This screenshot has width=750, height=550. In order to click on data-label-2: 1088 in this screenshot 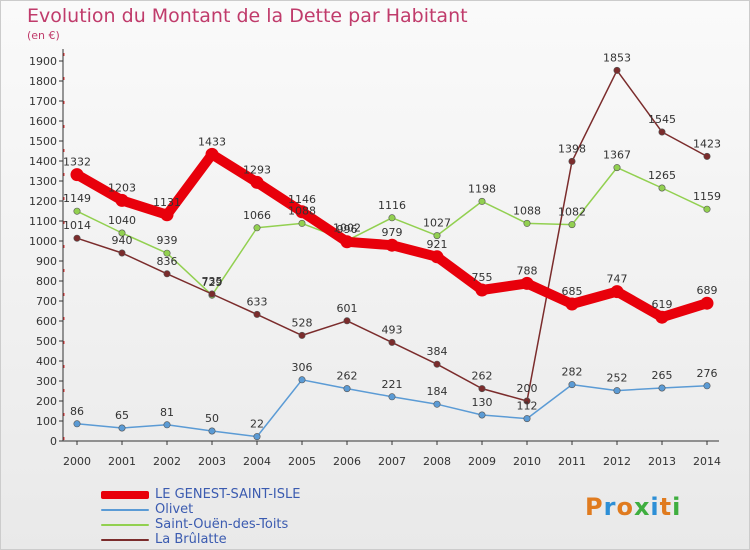, I will do `click(302, 210)`.